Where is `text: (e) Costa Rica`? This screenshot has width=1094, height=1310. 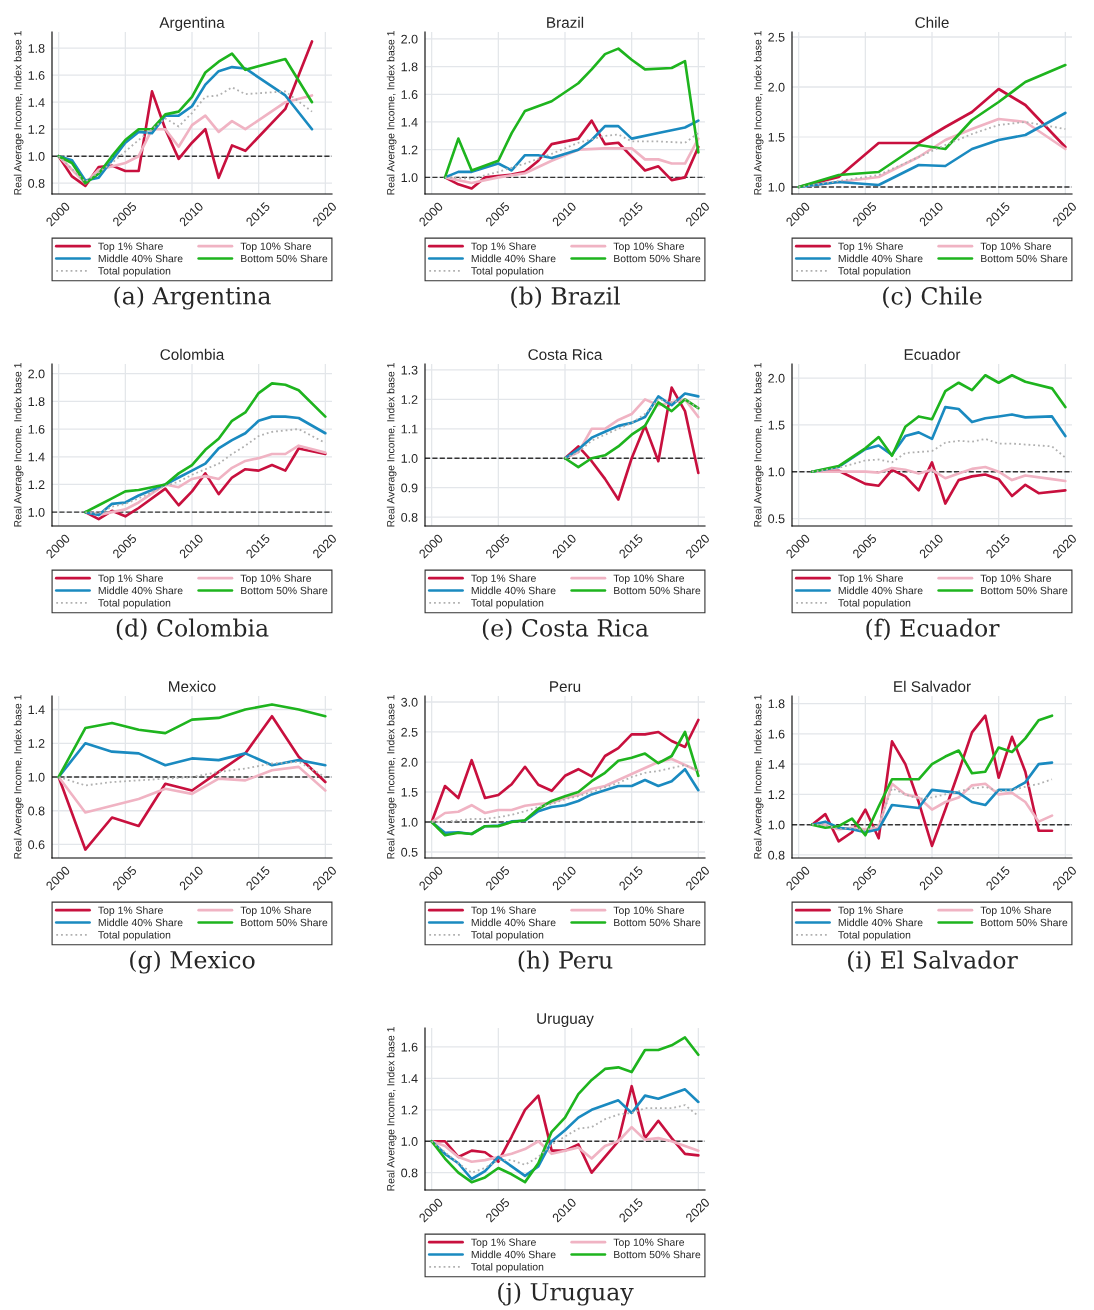
text: (e) Costa Rica is located at coordinates (565, 629).